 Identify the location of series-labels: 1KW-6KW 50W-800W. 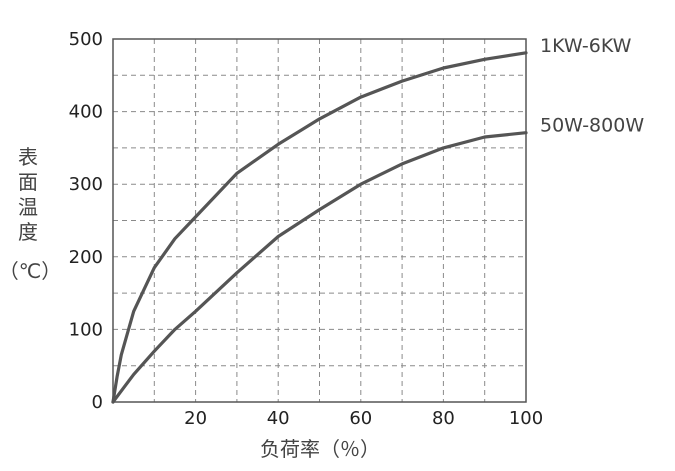
(592, 86).